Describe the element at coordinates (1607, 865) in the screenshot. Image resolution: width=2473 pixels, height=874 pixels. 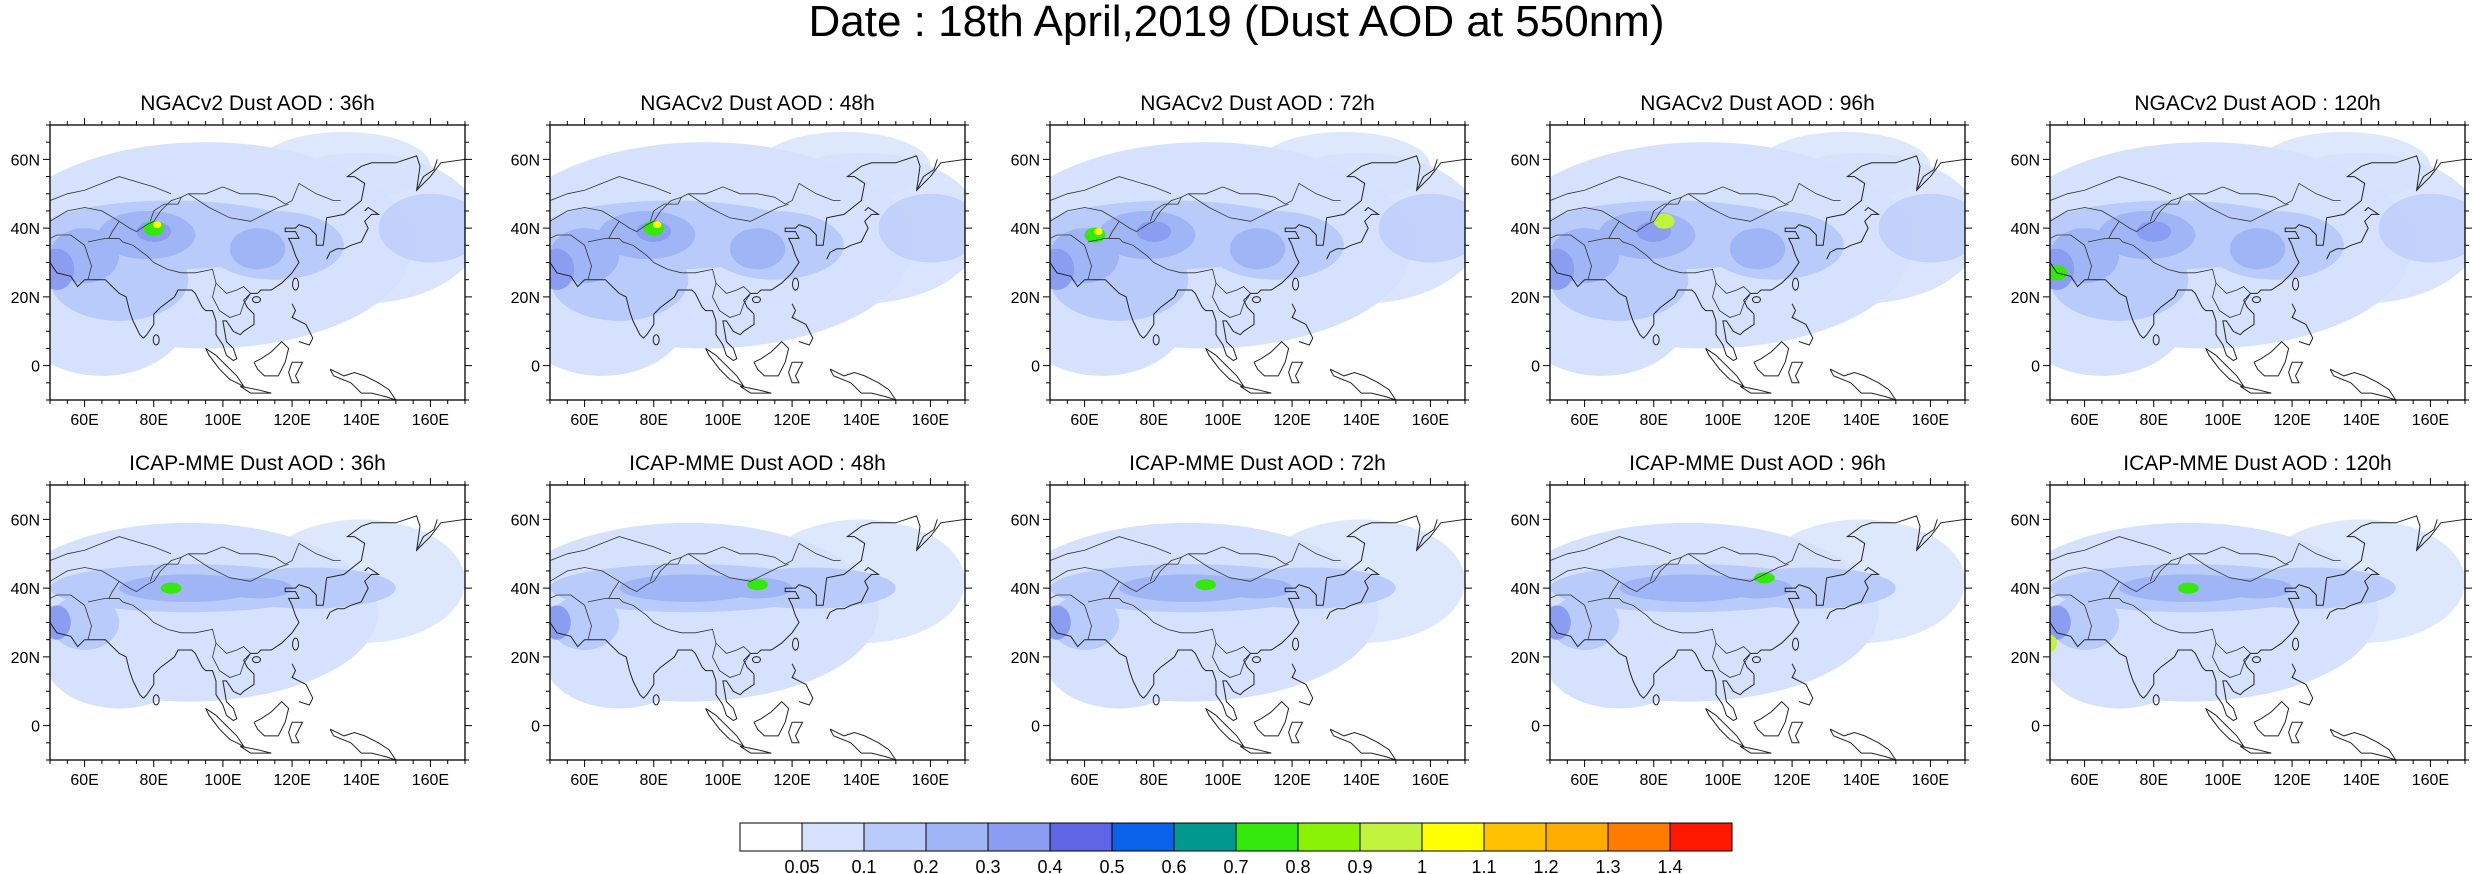
I see `colorbar-label: 1.3` at that location.